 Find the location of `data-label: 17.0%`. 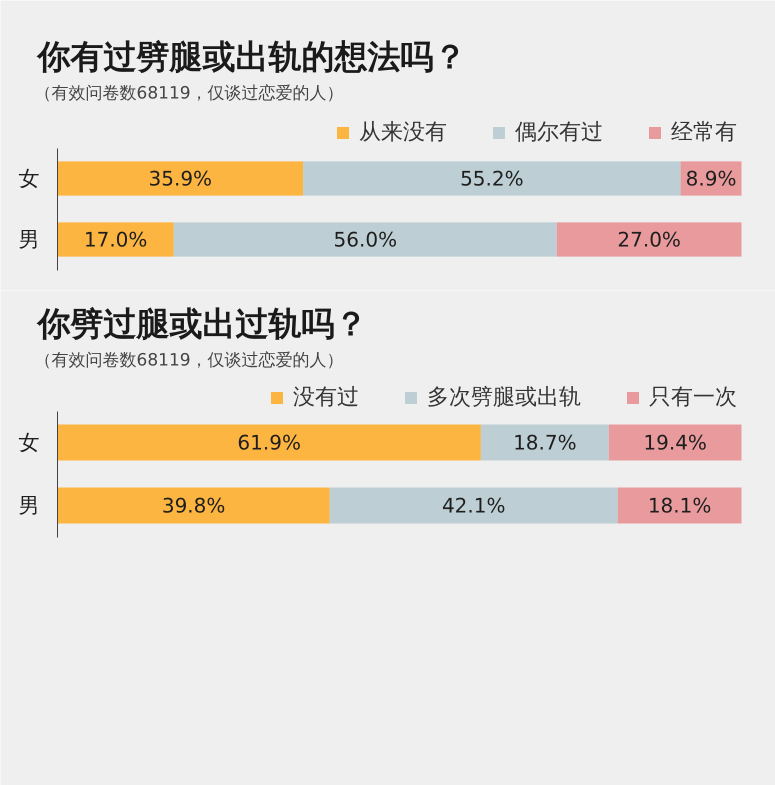

data-label: 17.0% is located at coordinates (116, 240).